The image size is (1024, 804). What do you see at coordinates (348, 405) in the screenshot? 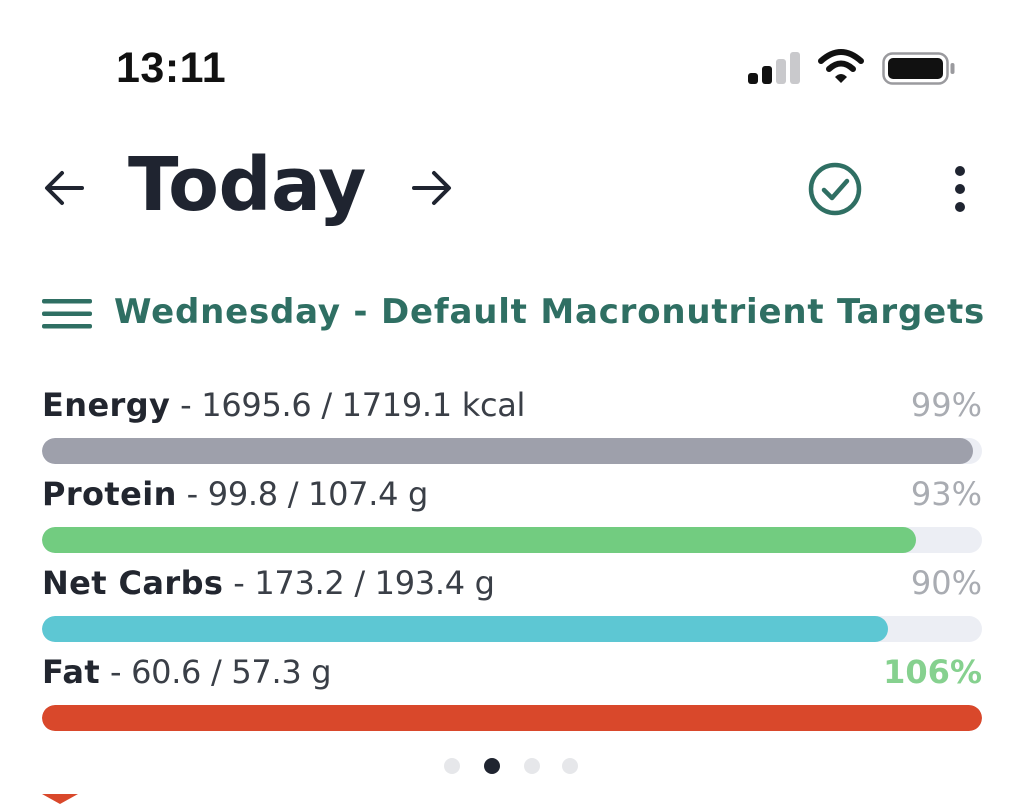
I see `macro-detail: - 1695.6 / 1719.1 kcal` at bounding box center [348, 405].